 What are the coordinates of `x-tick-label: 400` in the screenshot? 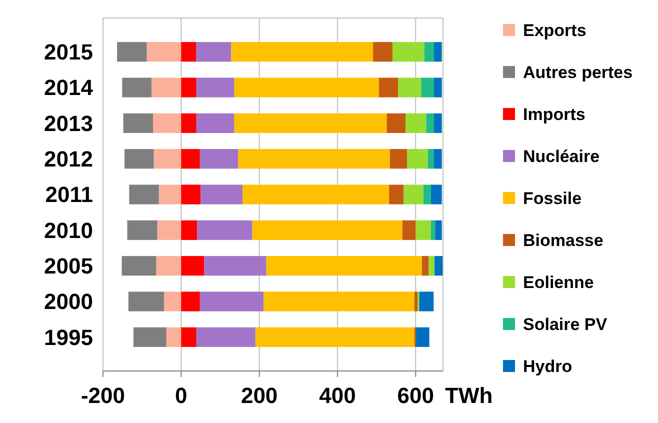 It's located at (337, 395).